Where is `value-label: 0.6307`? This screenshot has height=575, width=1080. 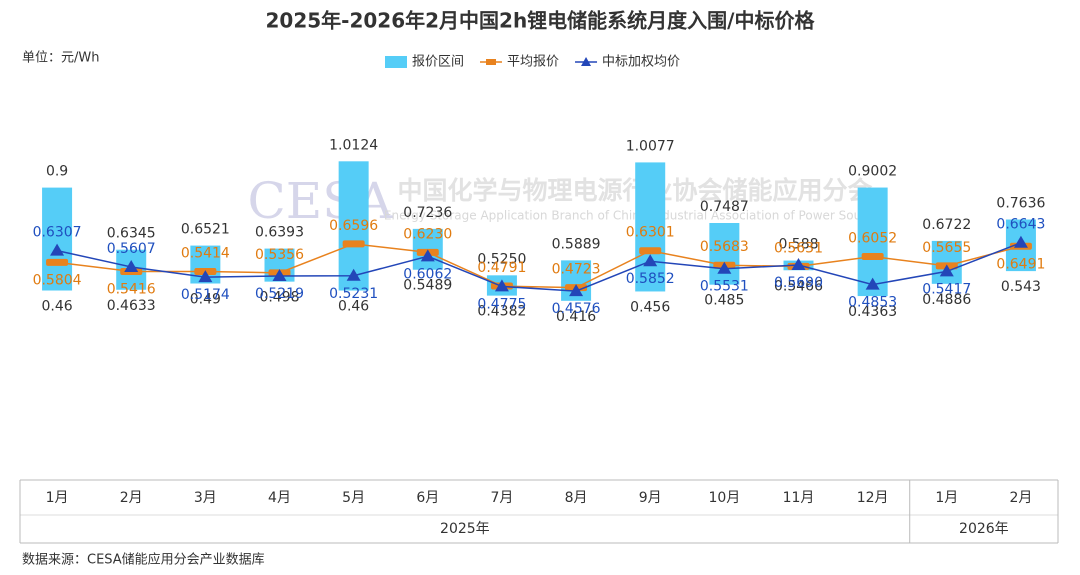
value-label: 0.6307 is located at coordinates (57, 233).